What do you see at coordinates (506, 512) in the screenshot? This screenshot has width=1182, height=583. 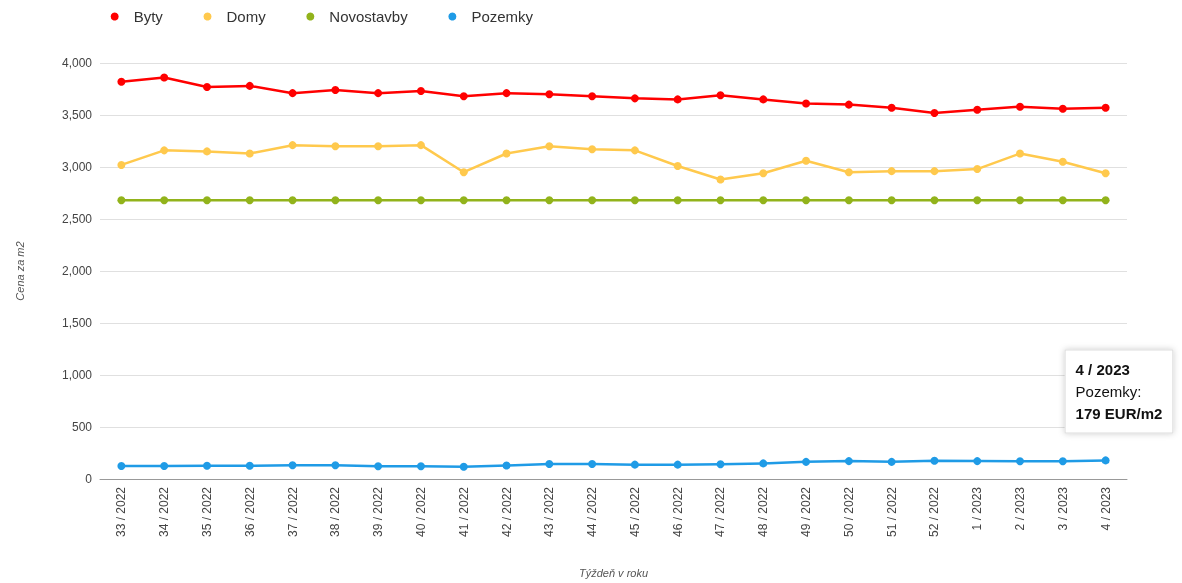 I see `x-tick-label: 42 / 2022` at bounding box center [506, 512].